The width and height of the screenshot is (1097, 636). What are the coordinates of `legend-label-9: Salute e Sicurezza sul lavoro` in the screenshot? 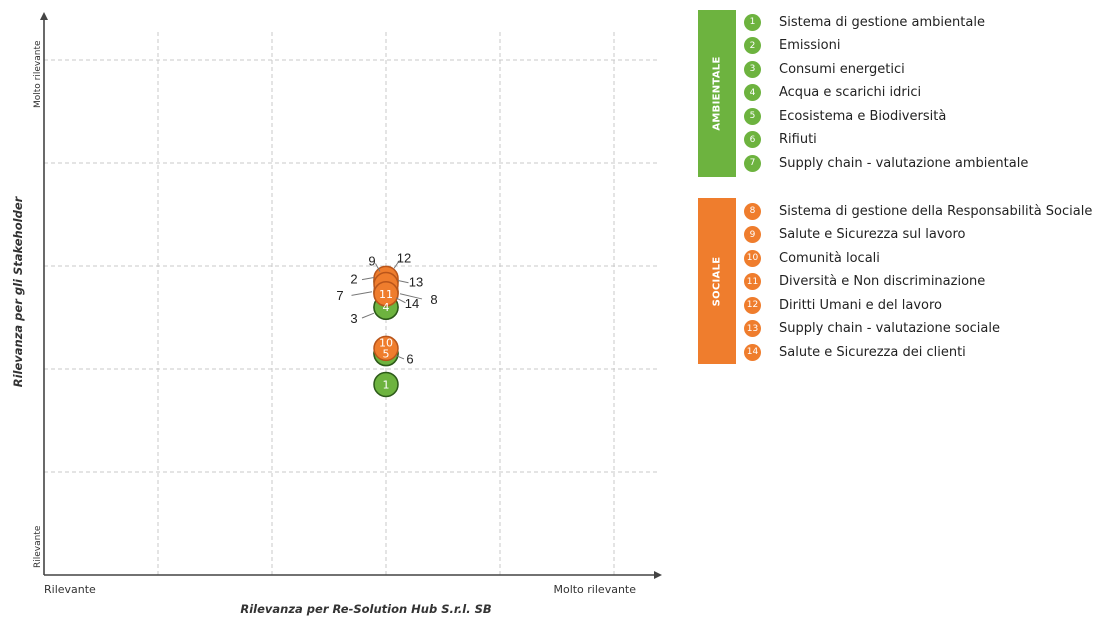 It's located at (872, 234).